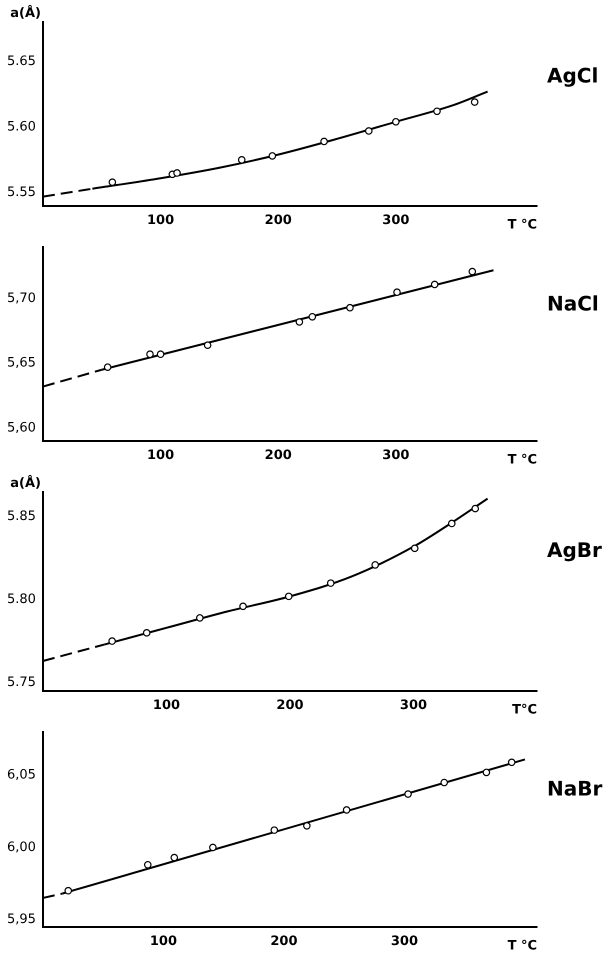  What do you see at coordinates (21, 298) in the screenshot?
I see `y-tick-label: 5,70` at bounding box center [21, 298].